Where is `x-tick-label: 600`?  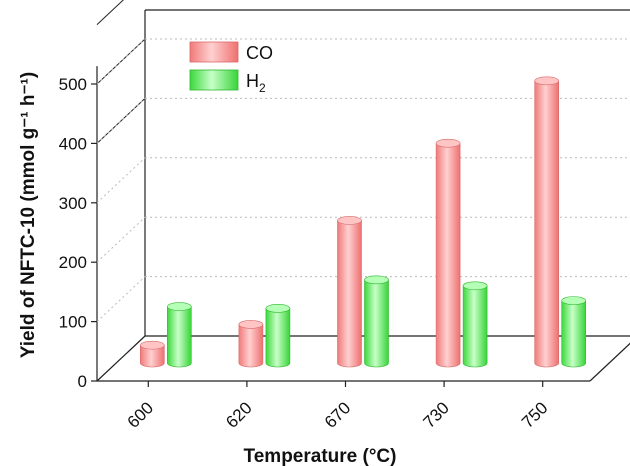 x-tick-label: 600 is located at coordinates (140, 414).